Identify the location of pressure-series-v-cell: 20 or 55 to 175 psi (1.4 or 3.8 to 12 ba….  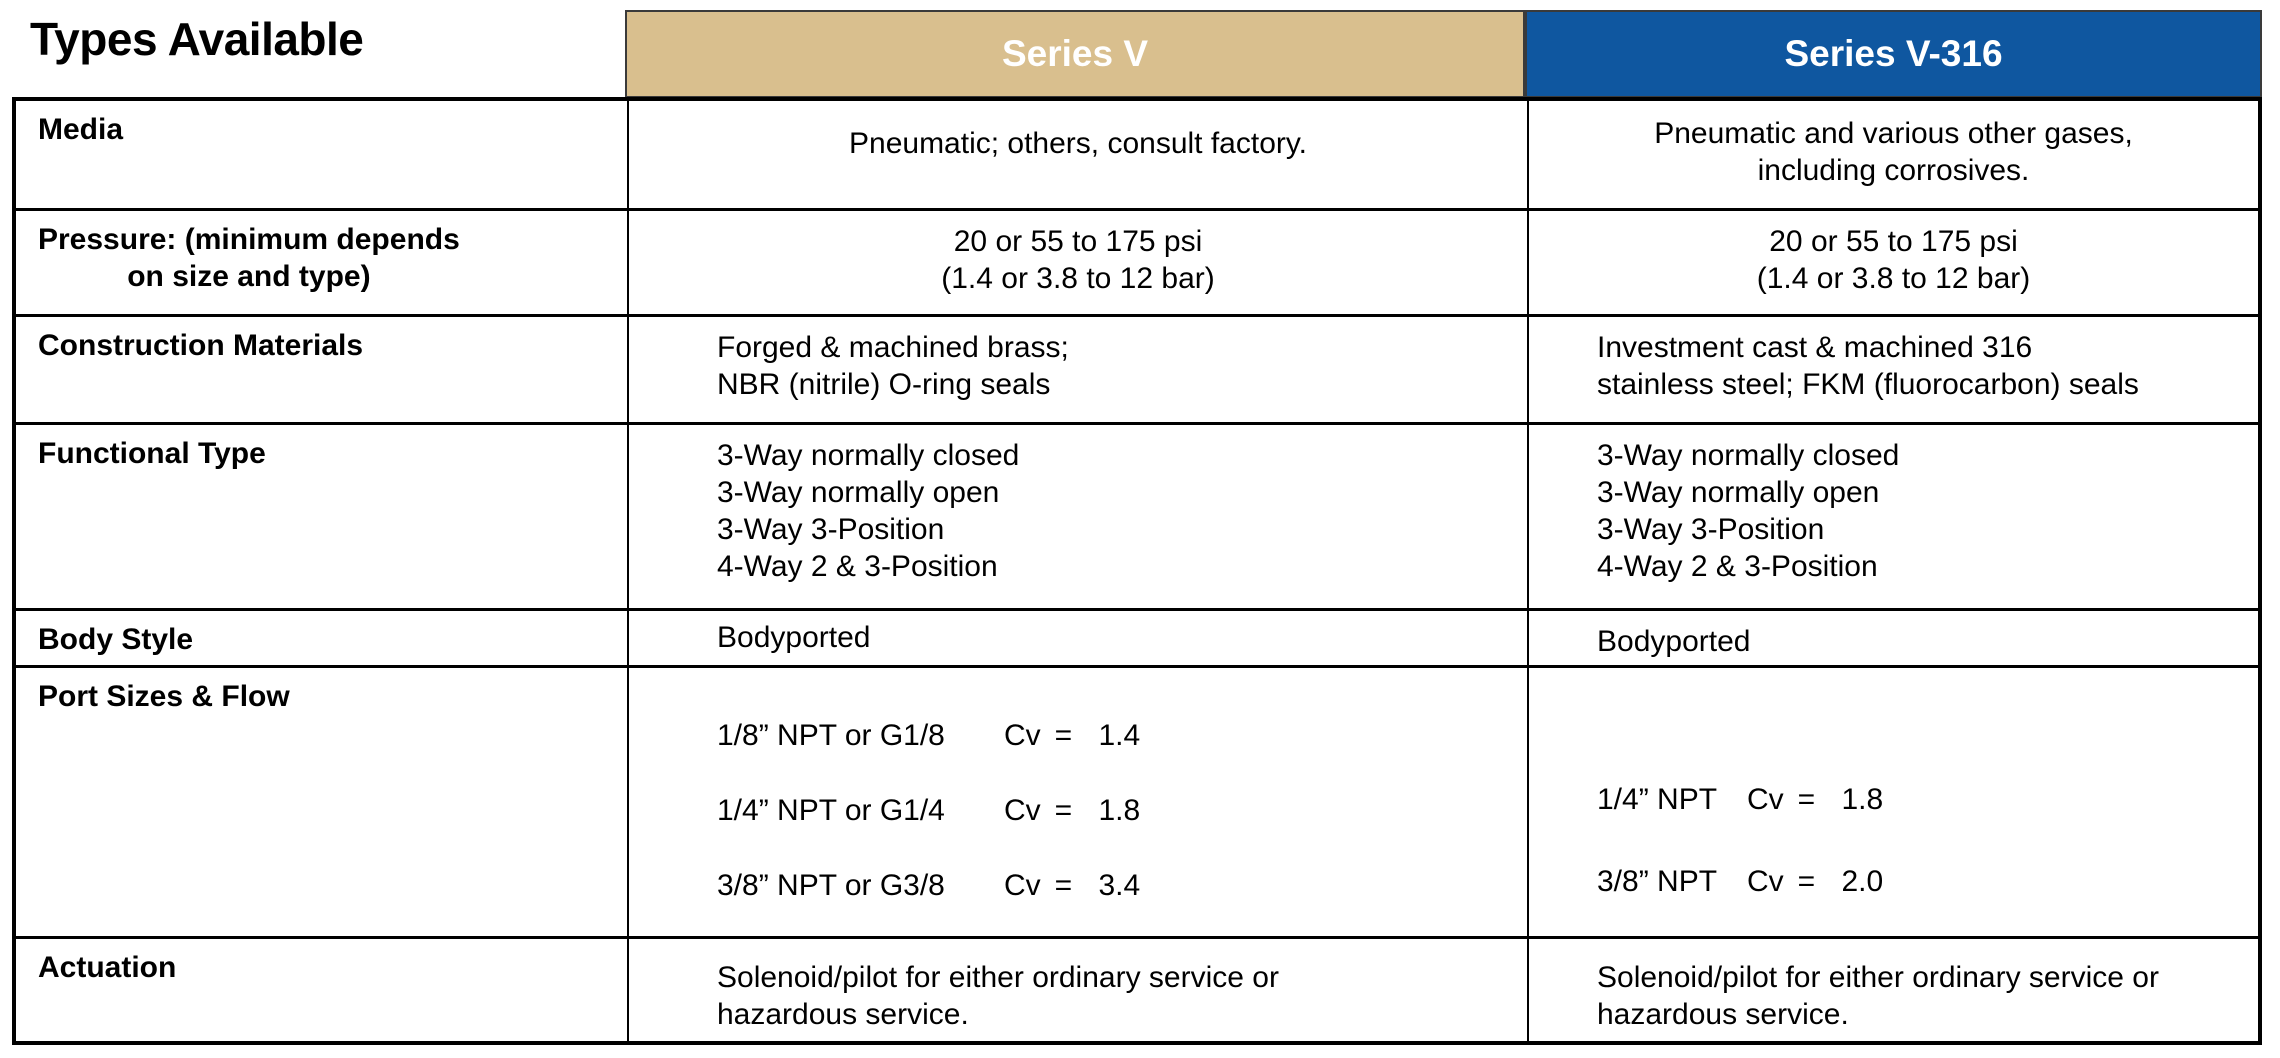
(1079, 264).